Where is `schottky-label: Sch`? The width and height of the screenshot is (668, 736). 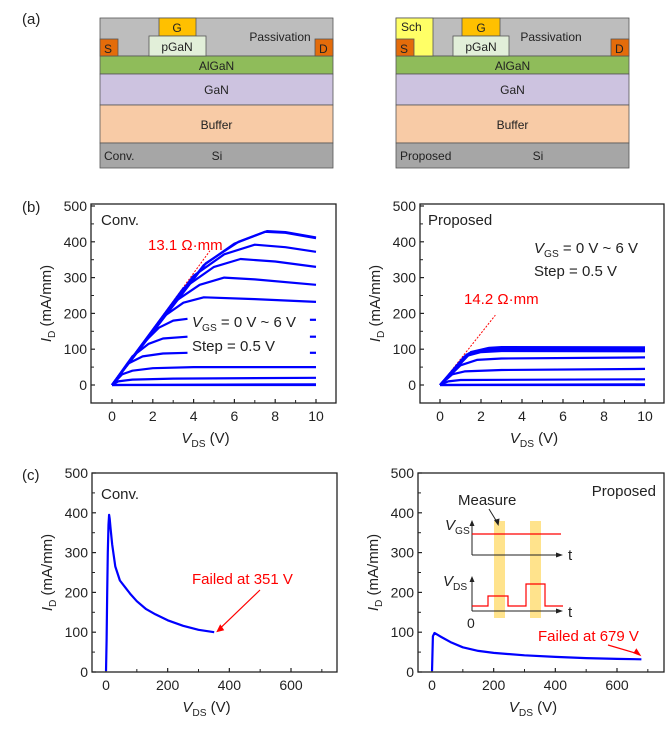 schottky-label: Sch is located at coordinates (411, 27).